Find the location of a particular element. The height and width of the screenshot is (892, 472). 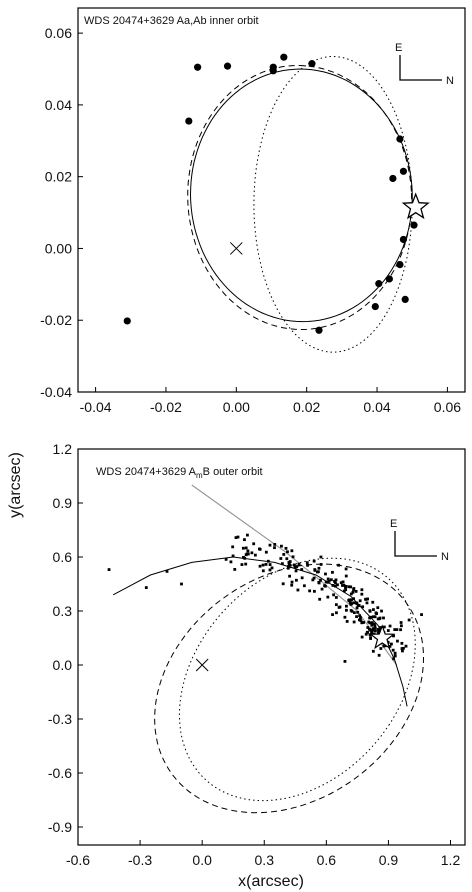

orientation-indicator: E N is located at coordinates (424, 64).